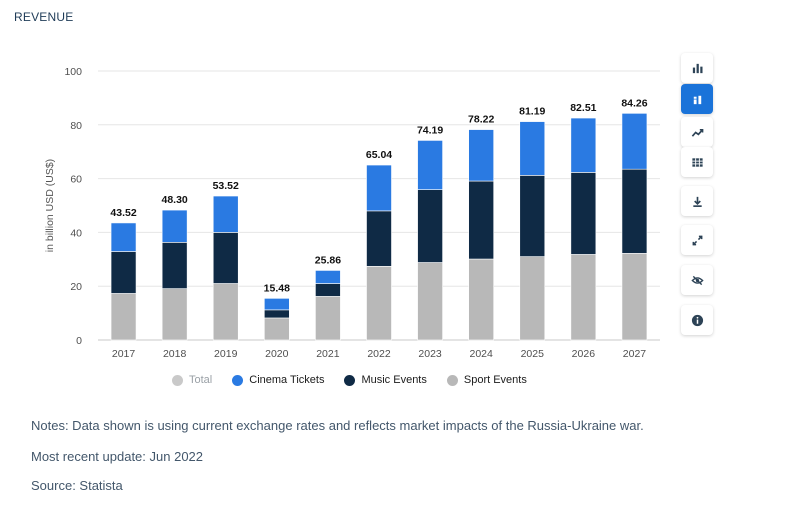  What do you see at coordinates (634, 103) in the screenshot?
I see `total-data-label: 84.26` at bounding box center [634, 103].